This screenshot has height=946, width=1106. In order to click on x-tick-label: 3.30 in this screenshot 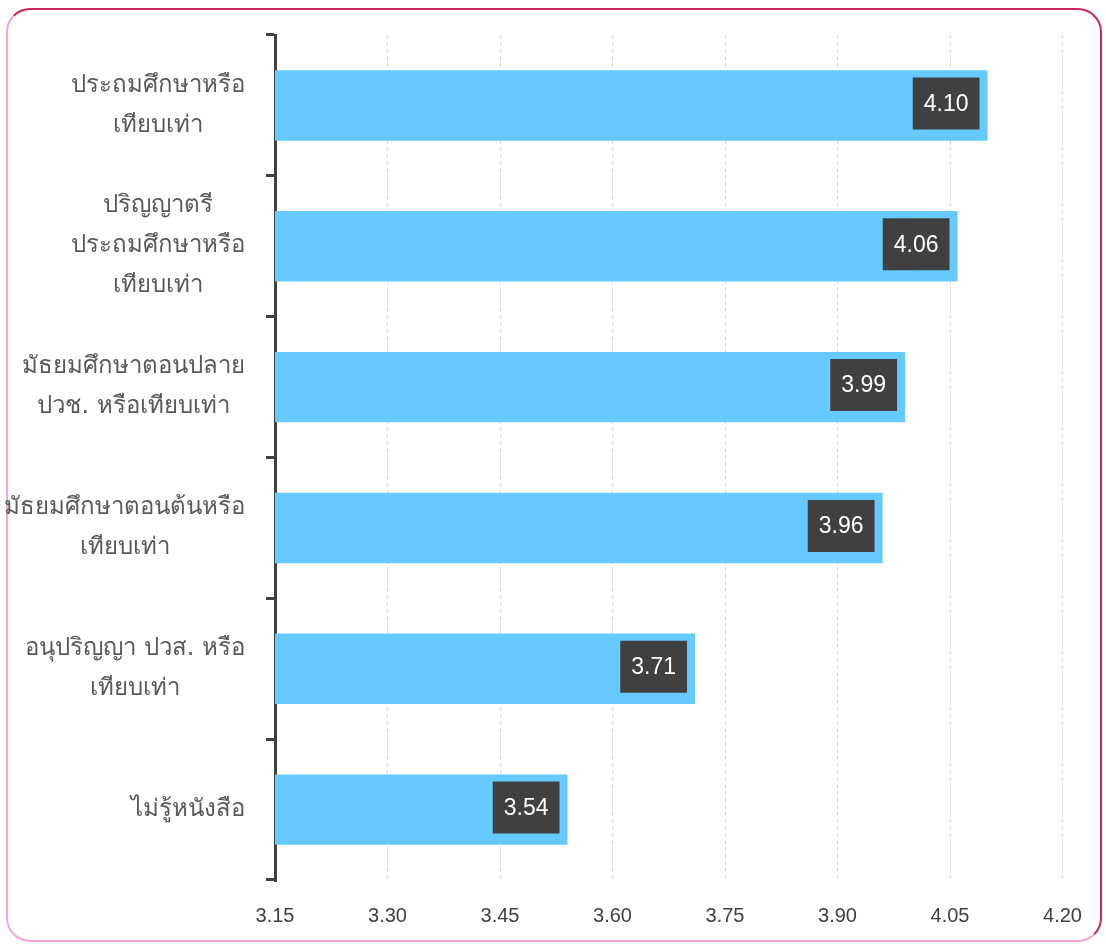, I will do `click(387, 914)`.